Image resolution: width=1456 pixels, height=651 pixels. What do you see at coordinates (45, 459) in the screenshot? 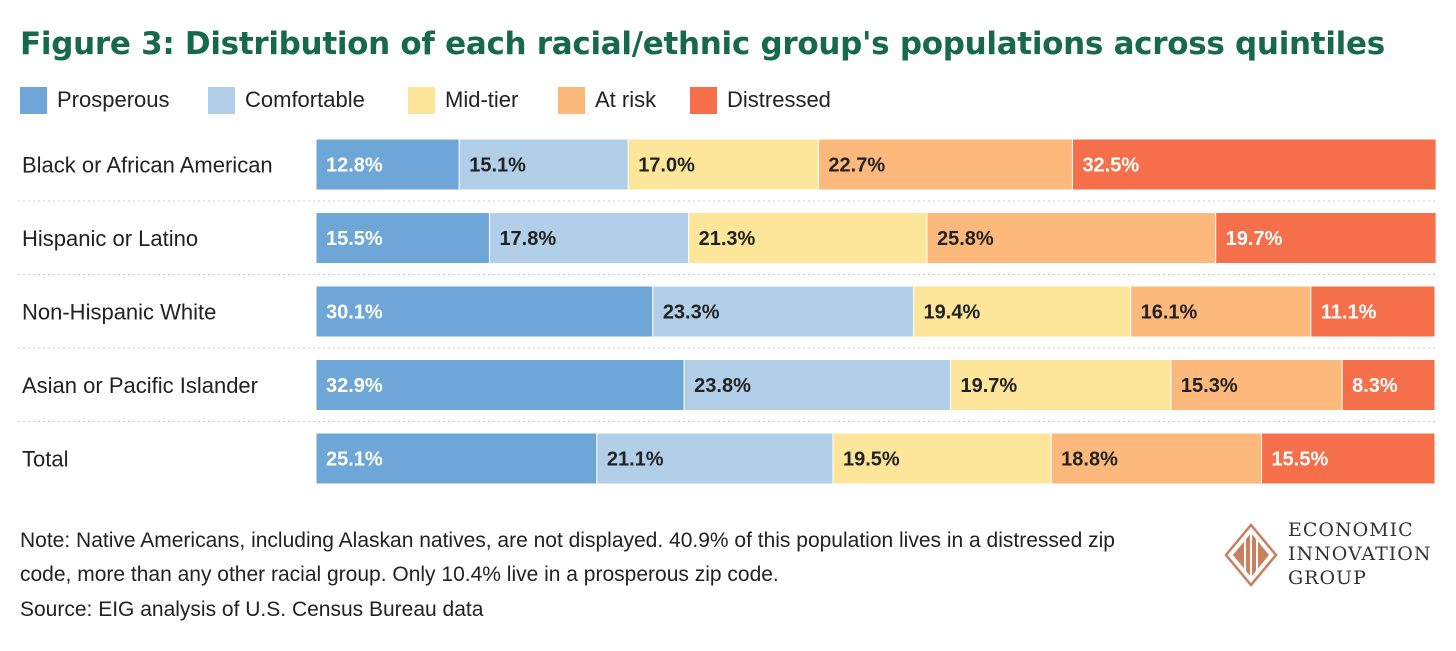
I see `category-label: Total` at bounding box center [45, 459].